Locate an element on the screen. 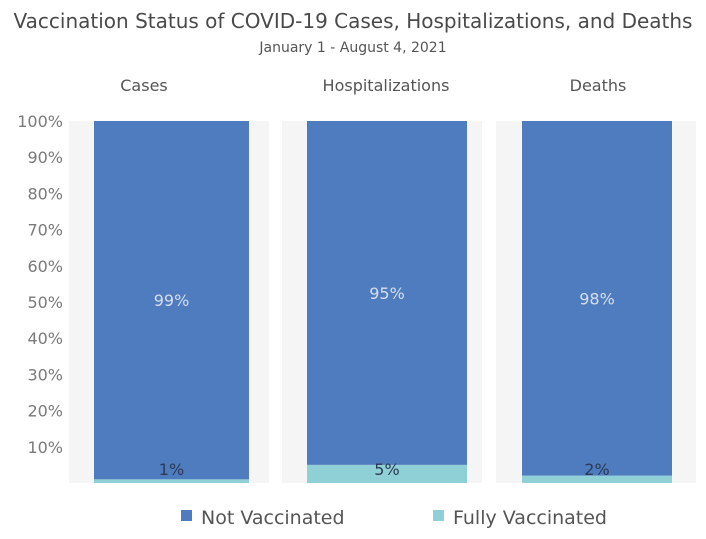  y-tick-label: 10% is located at coordinates (45, 447).